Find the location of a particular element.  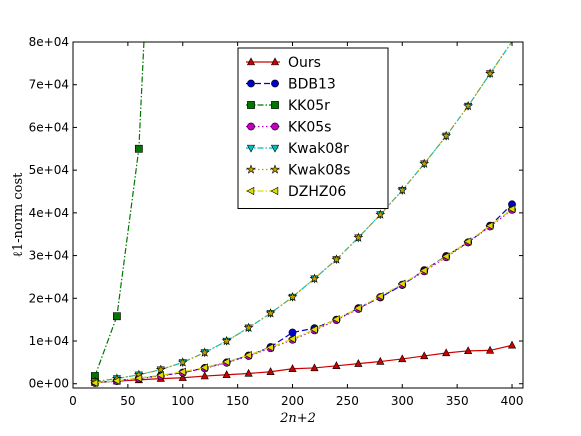

x-tick-label: 200 is located at coordinates (292, 401).